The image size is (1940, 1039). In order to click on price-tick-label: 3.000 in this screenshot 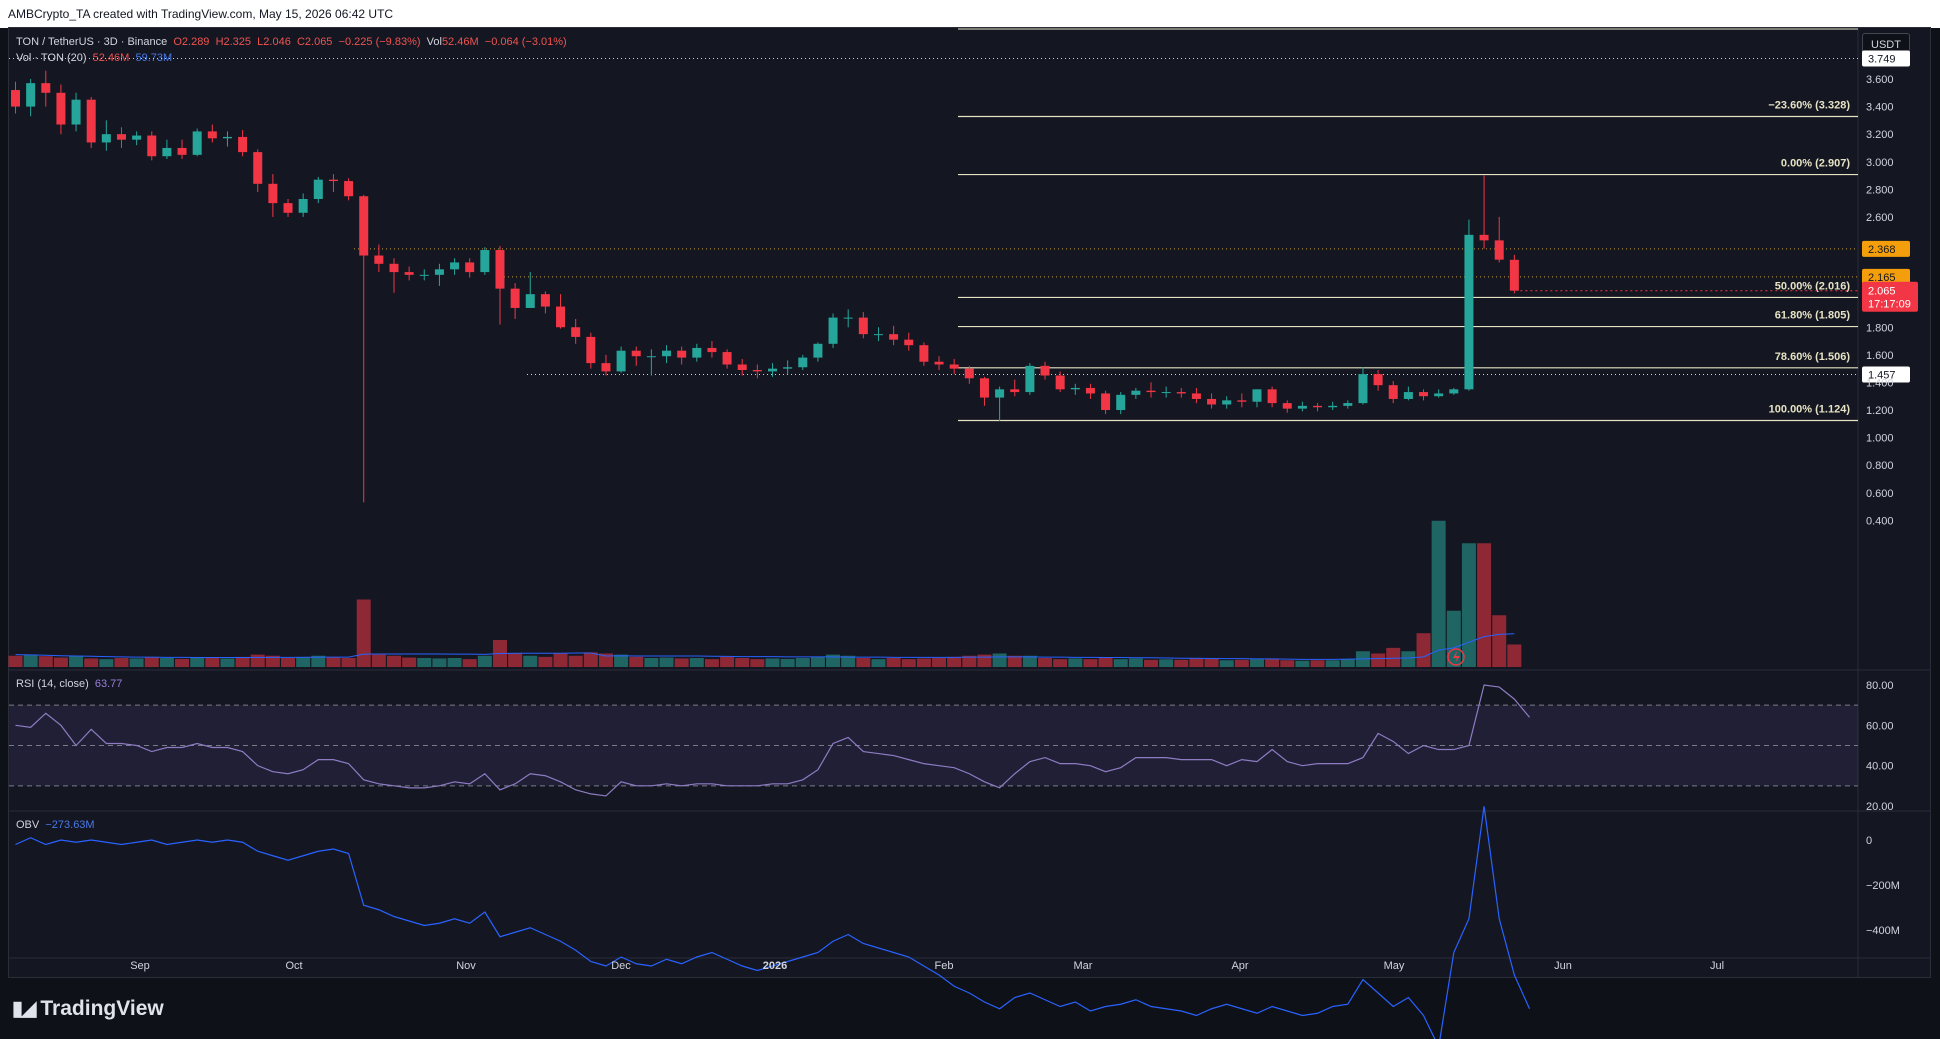, I will do `click(1880, 163)`.